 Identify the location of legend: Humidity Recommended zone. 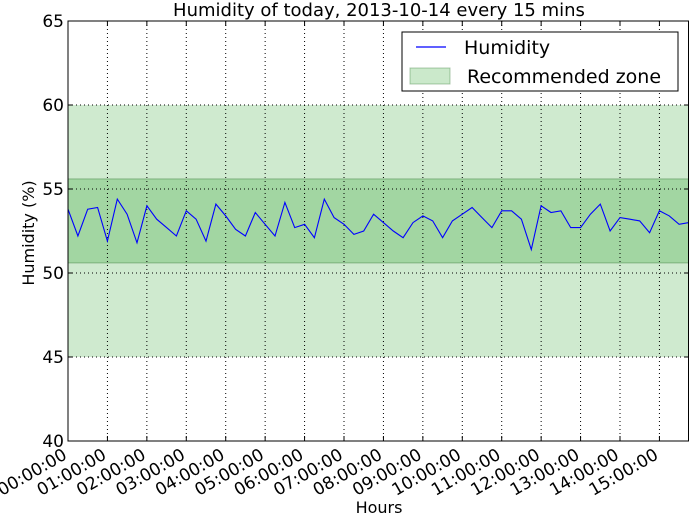
(540, 61).